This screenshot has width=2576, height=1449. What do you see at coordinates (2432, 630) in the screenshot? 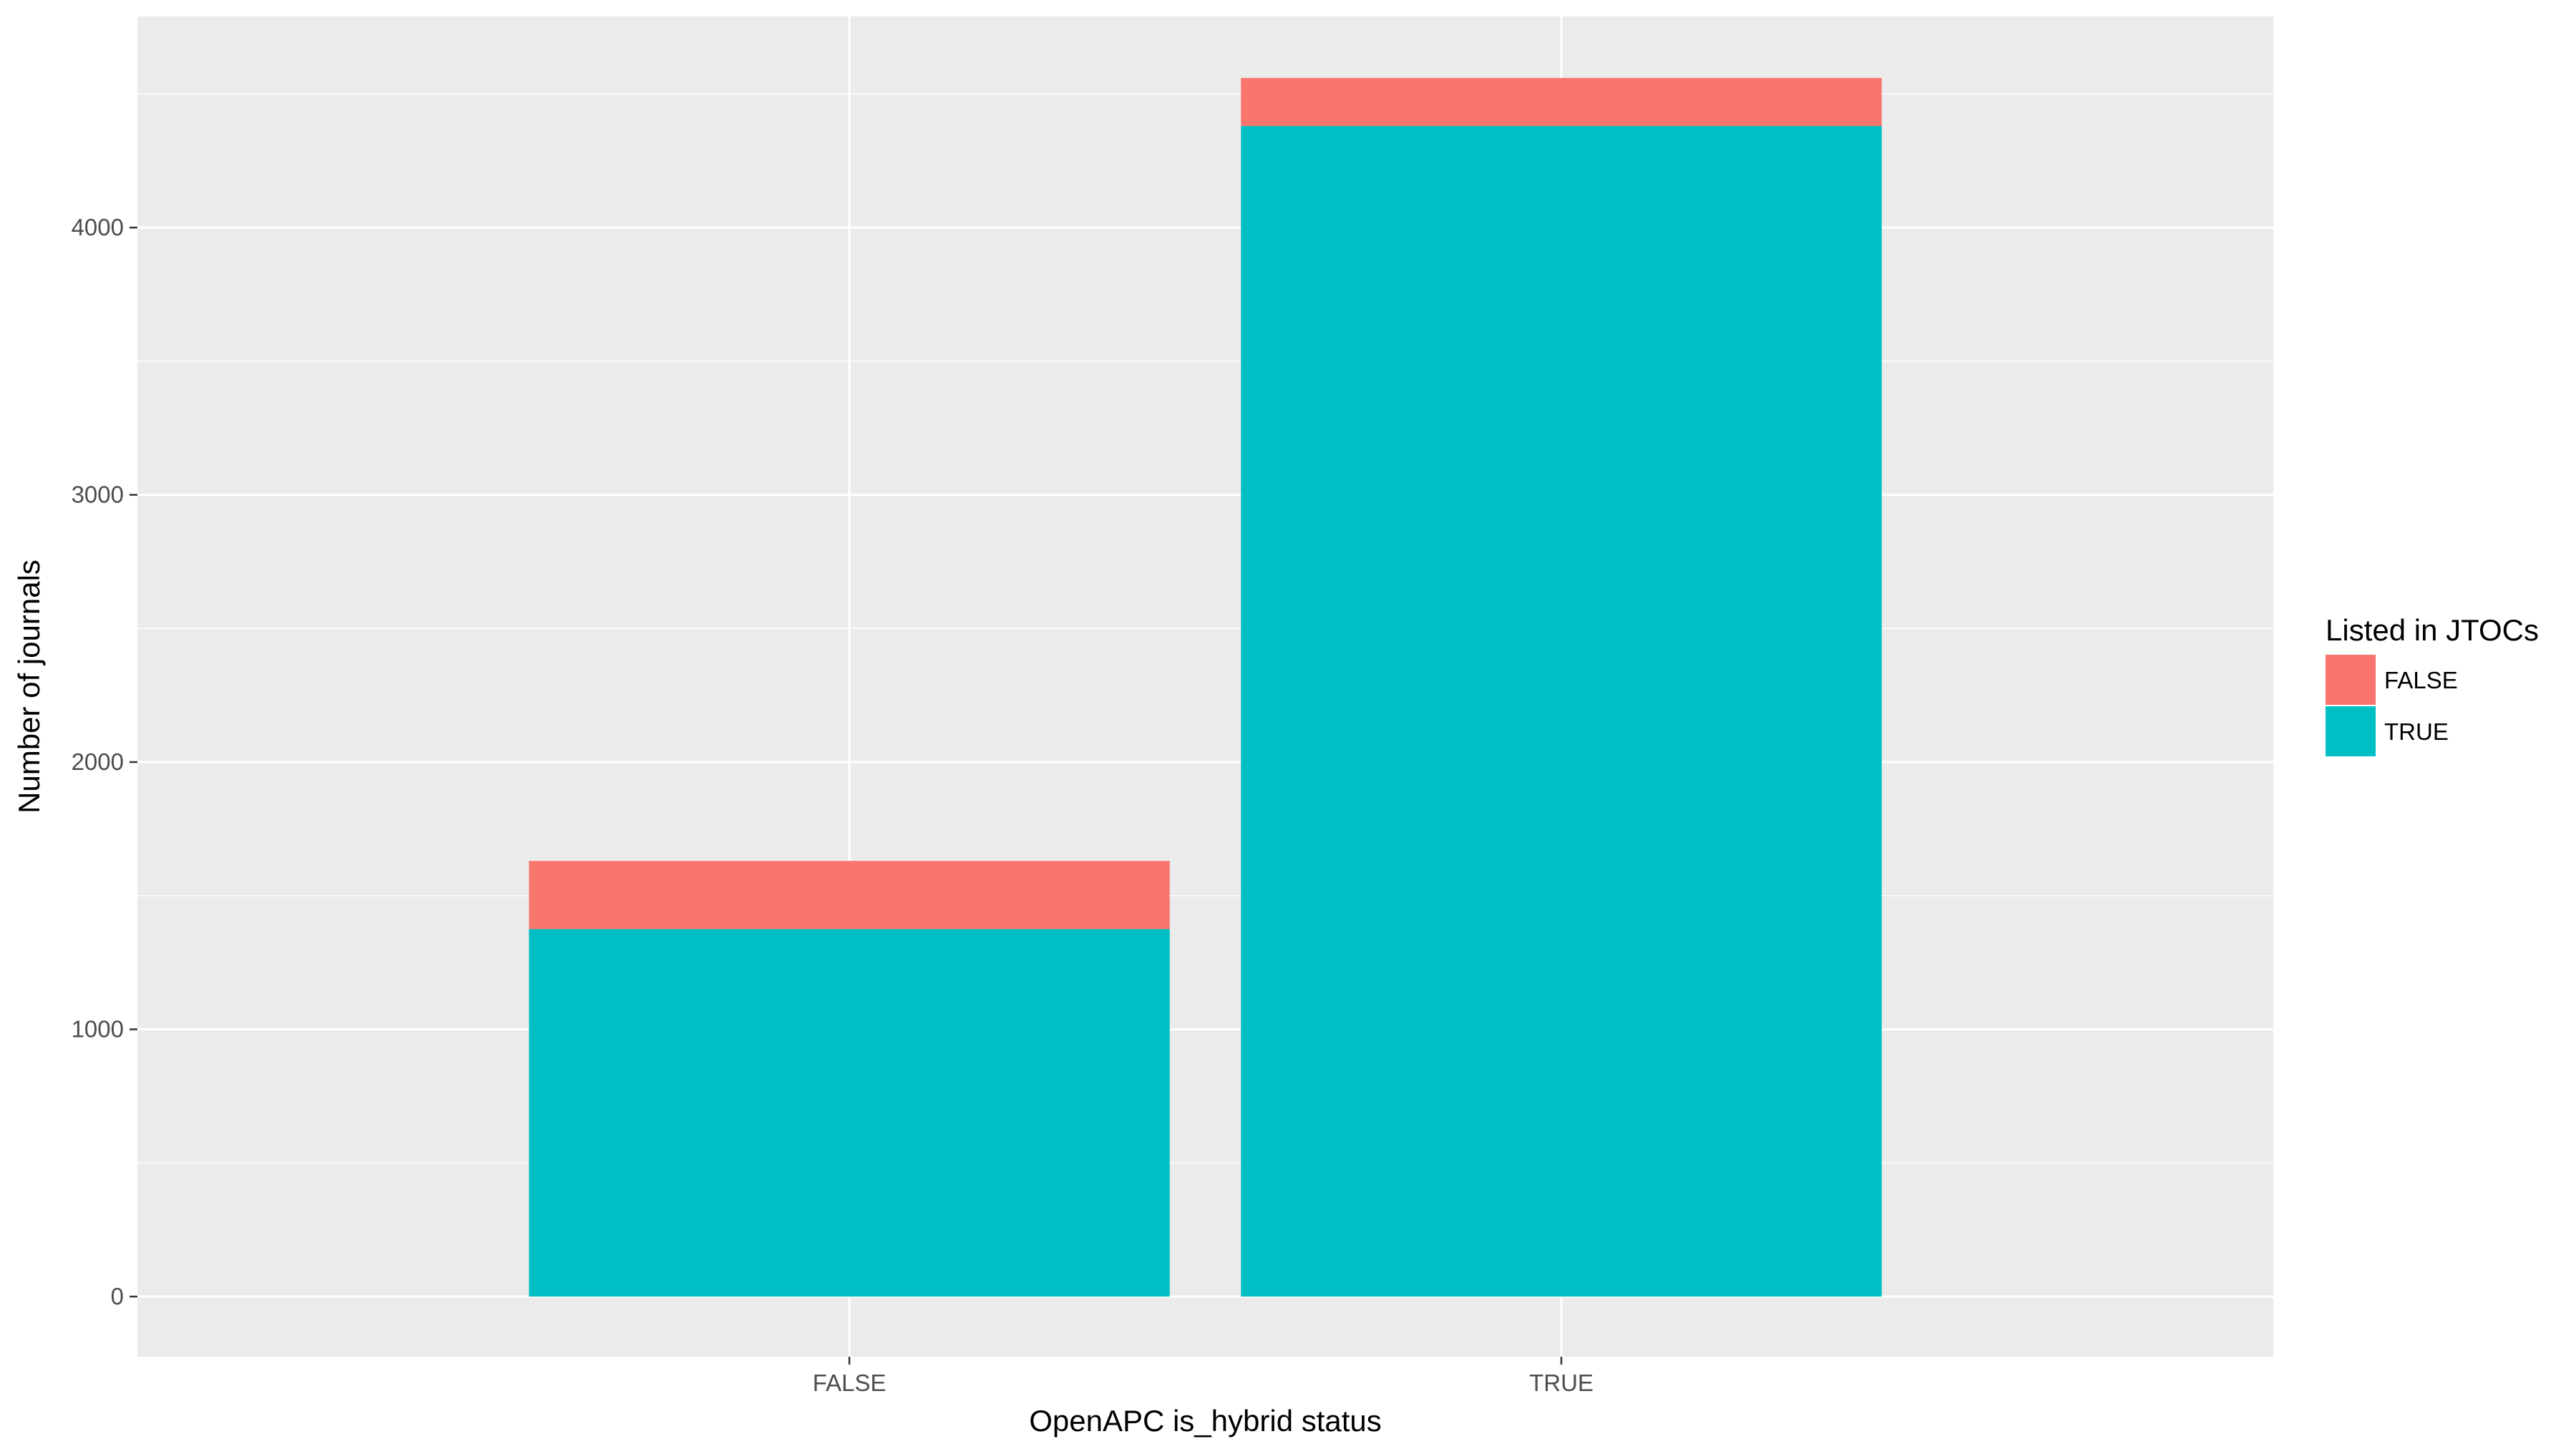
I see `legend-title: Listed in JTOCs` at bounding box center [2432, 630].